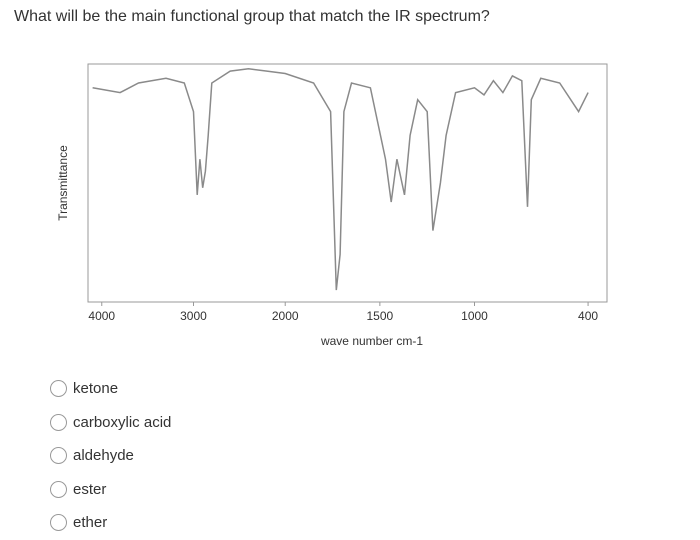 Image resolution: width=700 pixels, height=540 pixels. What do you see at coordinates (103, 456) in the screenshot?
I see `option-label: aldehyde` at bounding box center [103, 456].